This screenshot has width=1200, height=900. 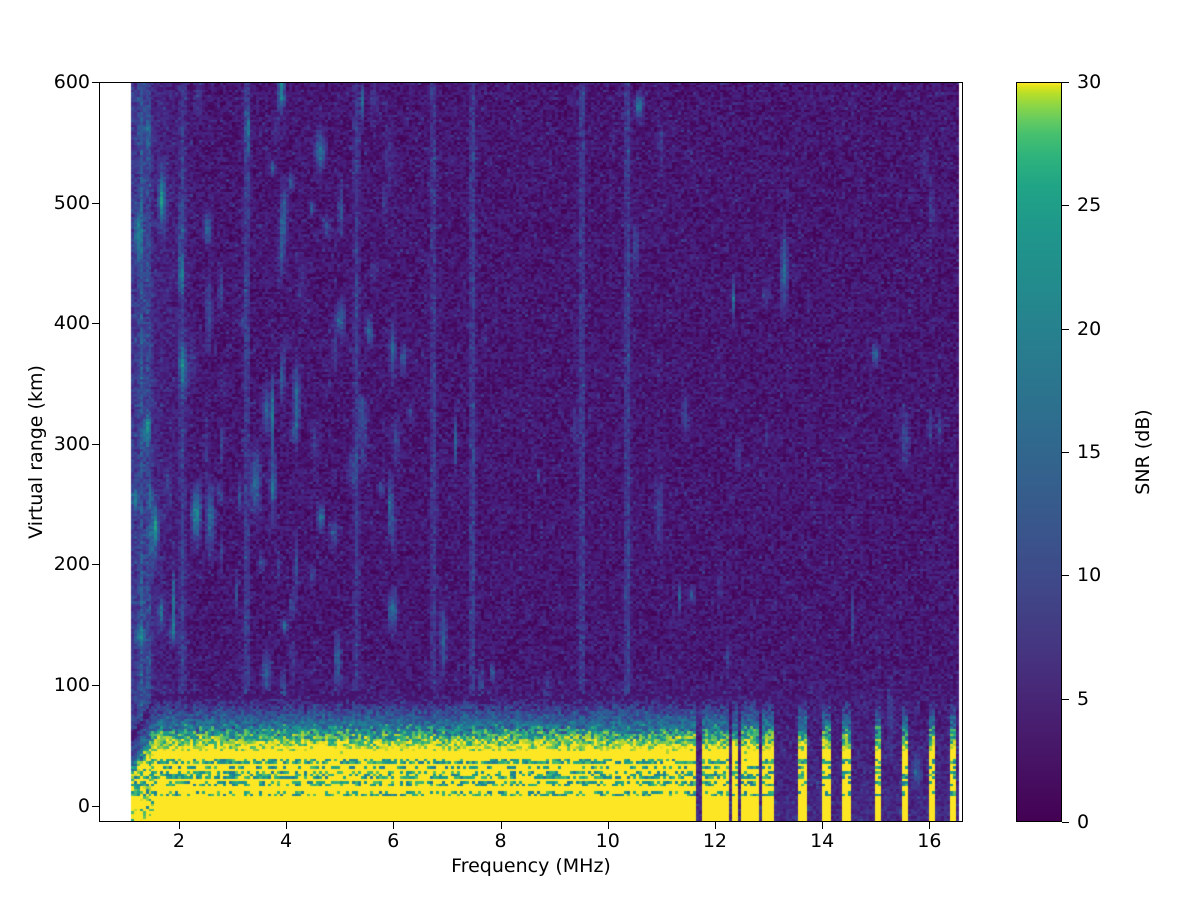 I want to click on x-tick-label: 16, so click(x=929, y=841).